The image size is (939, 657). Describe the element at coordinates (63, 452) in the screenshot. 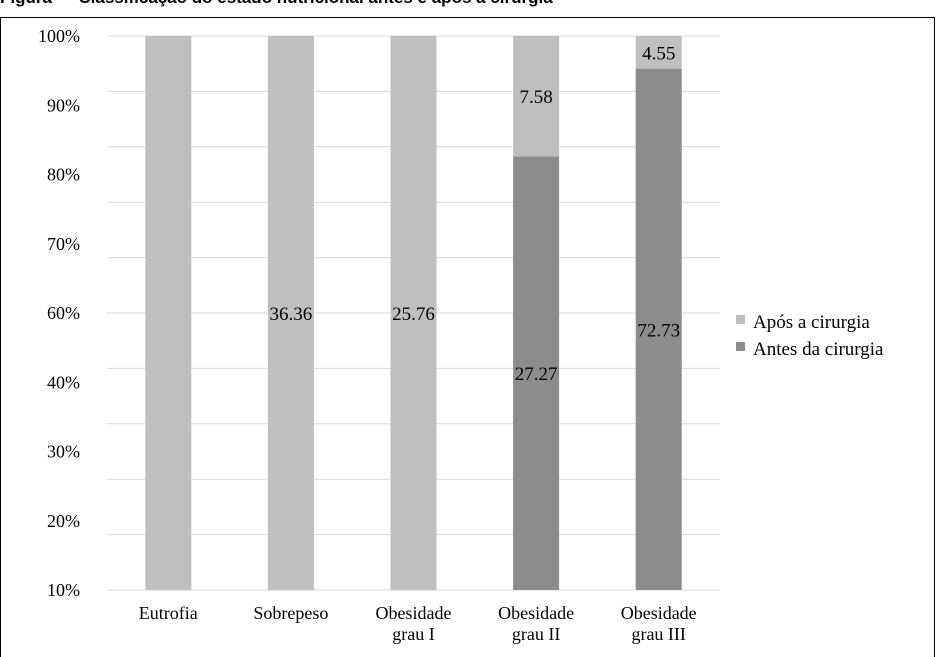

I see `y-tick-label: 30%` at that location.